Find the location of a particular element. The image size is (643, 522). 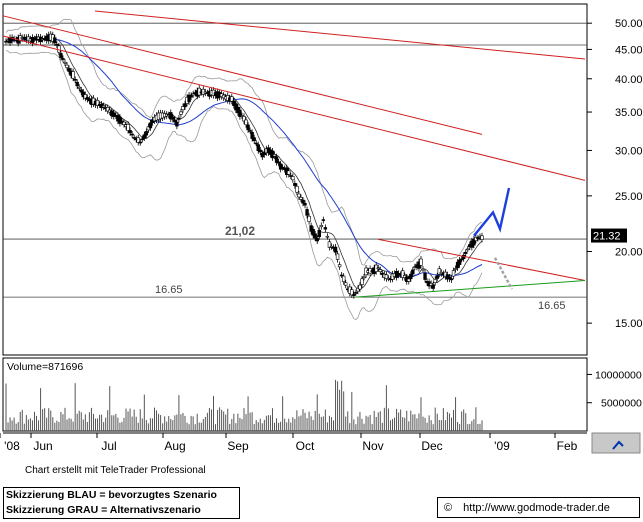

time-tick-label: Jul is located at coordinates (108, 446).